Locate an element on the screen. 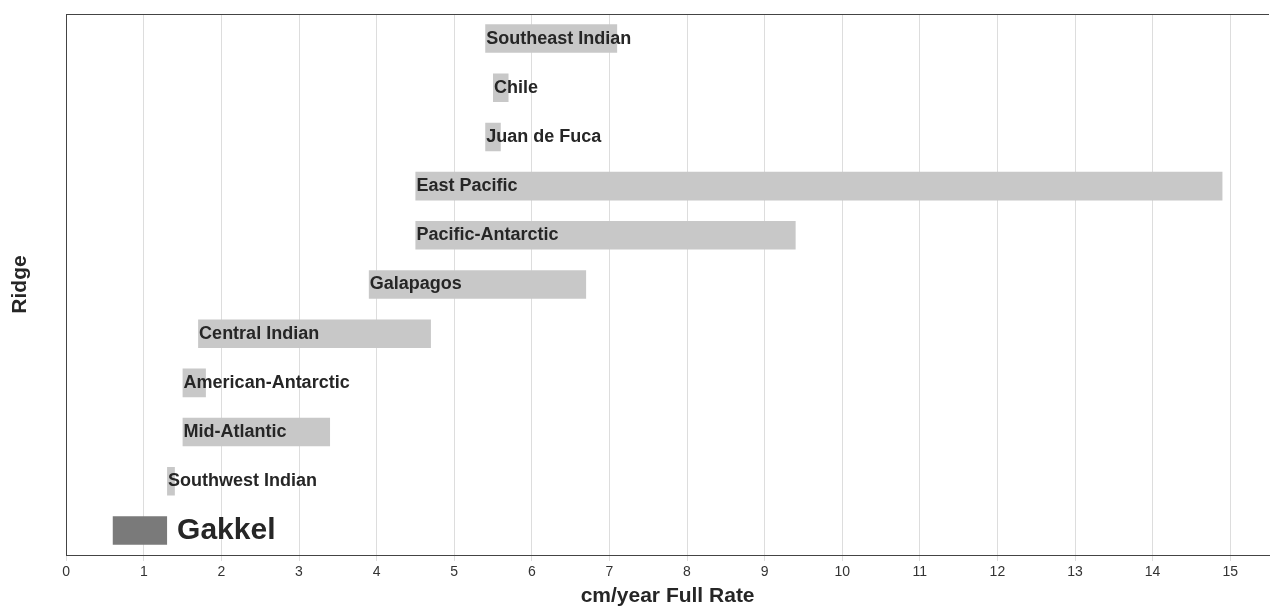 This screenshot has width=1279, height=615. y-tick-label: Galapagos is located at coordinates (415, 283).